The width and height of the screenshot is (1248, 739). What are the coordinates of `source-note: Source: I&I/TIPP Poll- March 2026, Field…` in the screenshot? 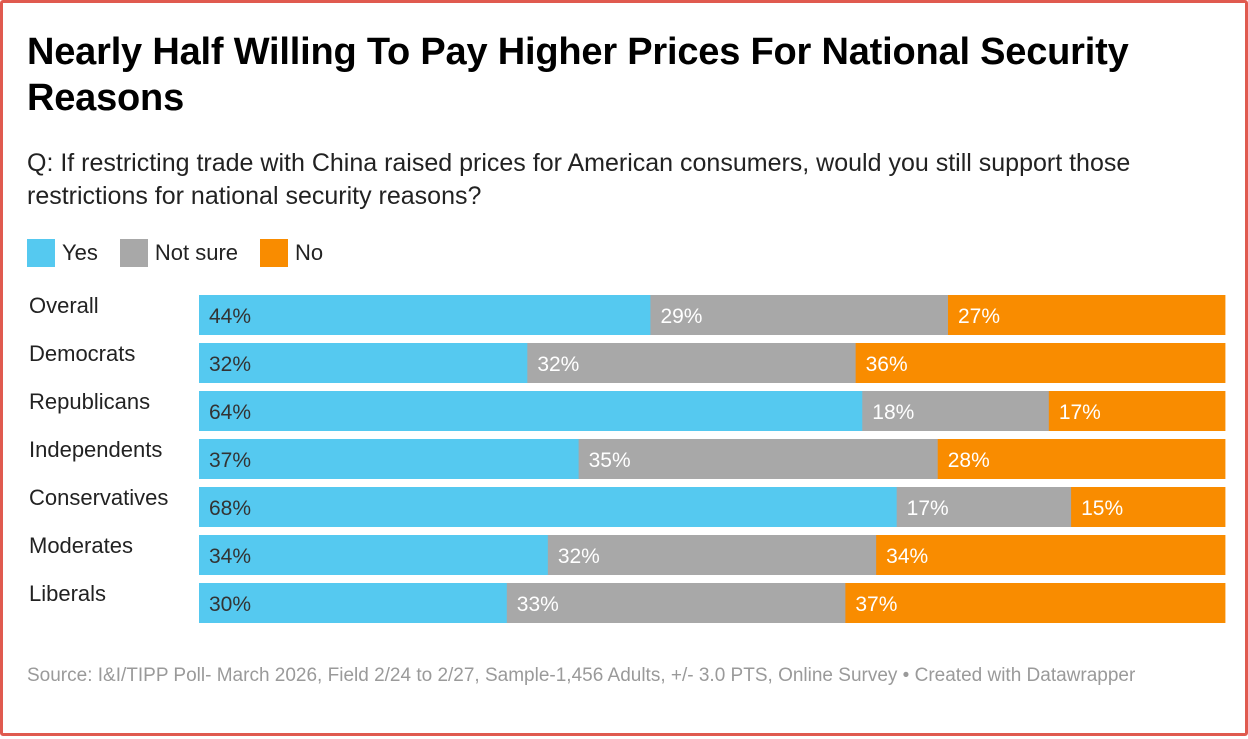 It's located at (581, 675).